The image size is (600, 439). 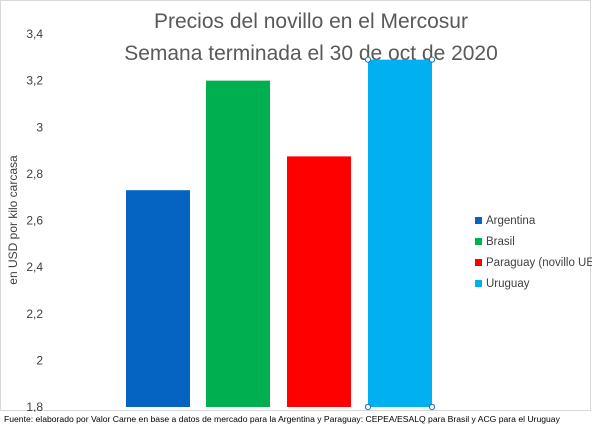 What do you see at coordinates (400, 233) in the screenshot?
I see `bar-uruguay` at bounding box center [400, 233].